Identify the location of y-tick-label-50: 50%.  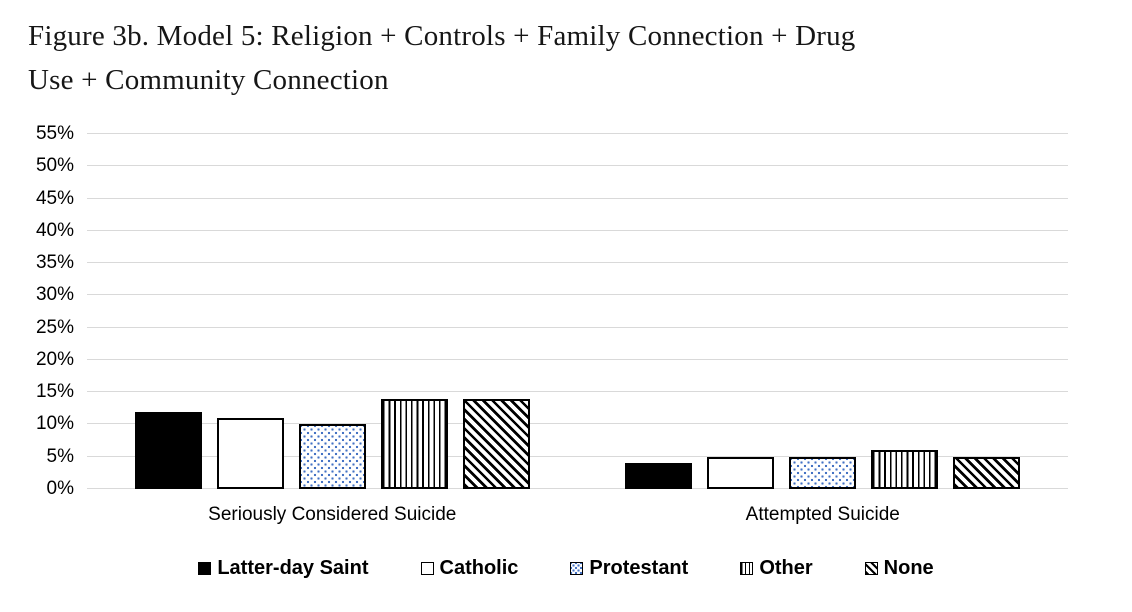
(54, 166).